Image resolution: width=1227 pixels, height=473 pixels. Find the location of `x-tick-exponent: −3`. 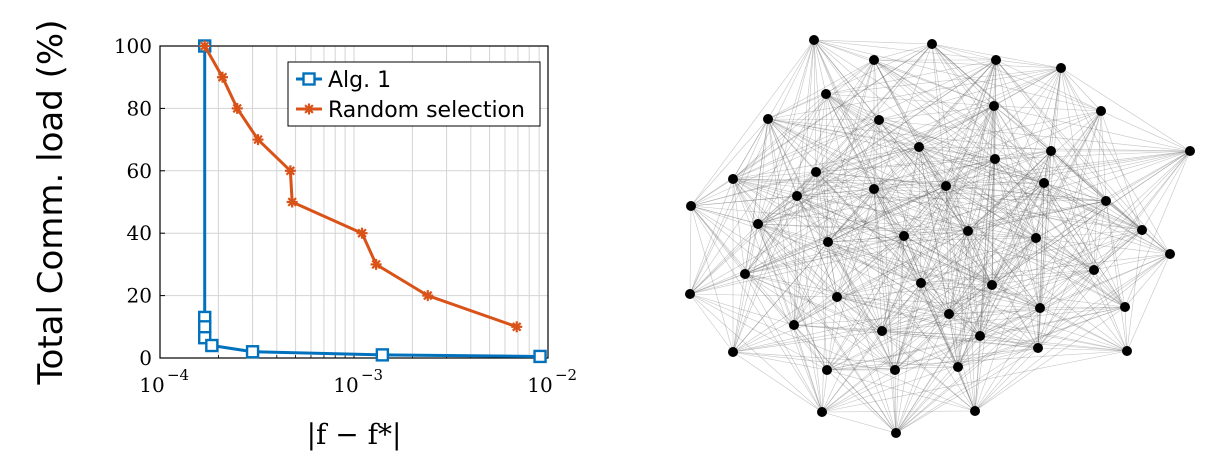

x-tick-exponent: −3 is located at coordinates (372, 375).